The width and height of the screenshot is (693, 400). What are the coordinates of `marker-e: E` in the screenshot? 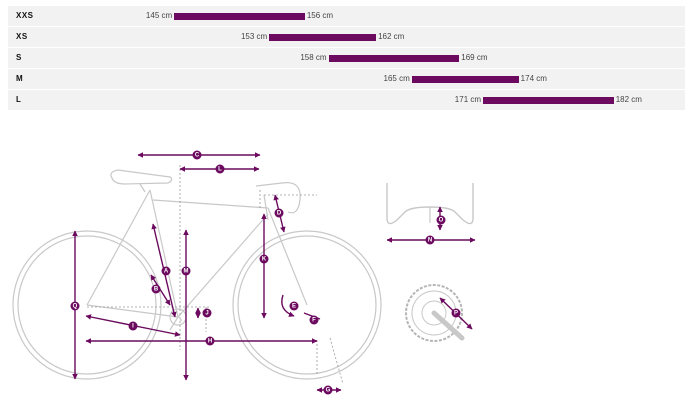 It's located at (294, 306).